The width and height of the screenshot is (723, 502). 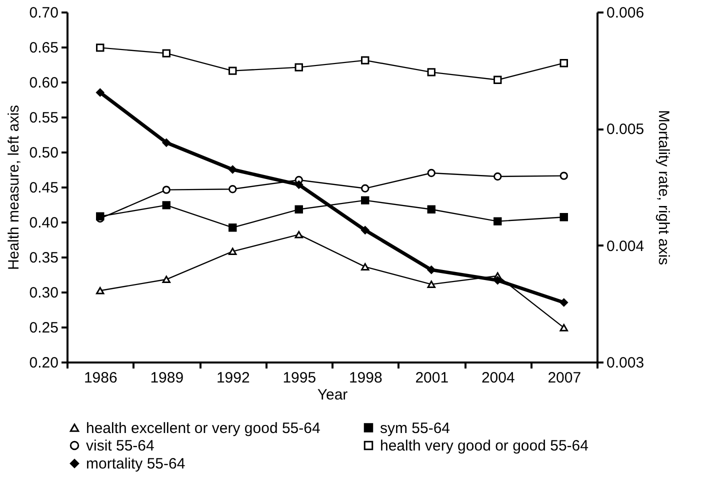 What do you see at coordinates (432, 378) in the screenshot?
I see `x-tick-label: 2001` at bounding box center [432, 378].